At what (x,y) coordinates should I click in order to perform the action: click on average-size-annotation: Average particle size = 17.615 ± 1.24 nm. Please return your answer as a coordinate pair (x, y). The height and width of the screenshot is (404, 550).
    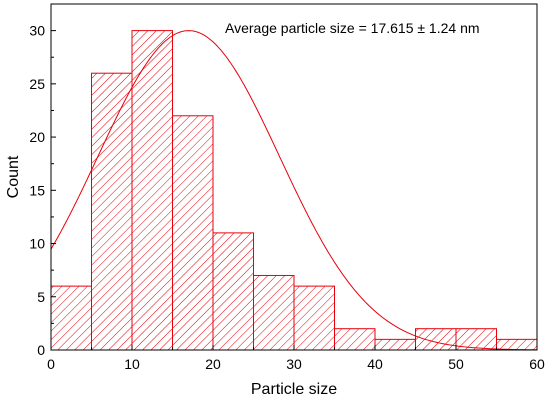
    Looking at the image, I should click on (352, 28).